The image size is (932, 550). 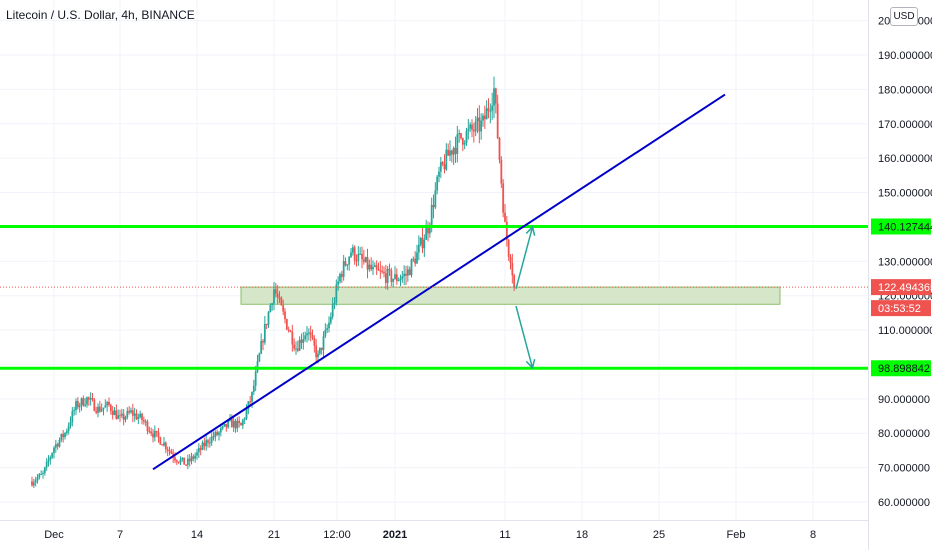 I want to click on current-price-label: 122.494365, so click(x=905, y=288).